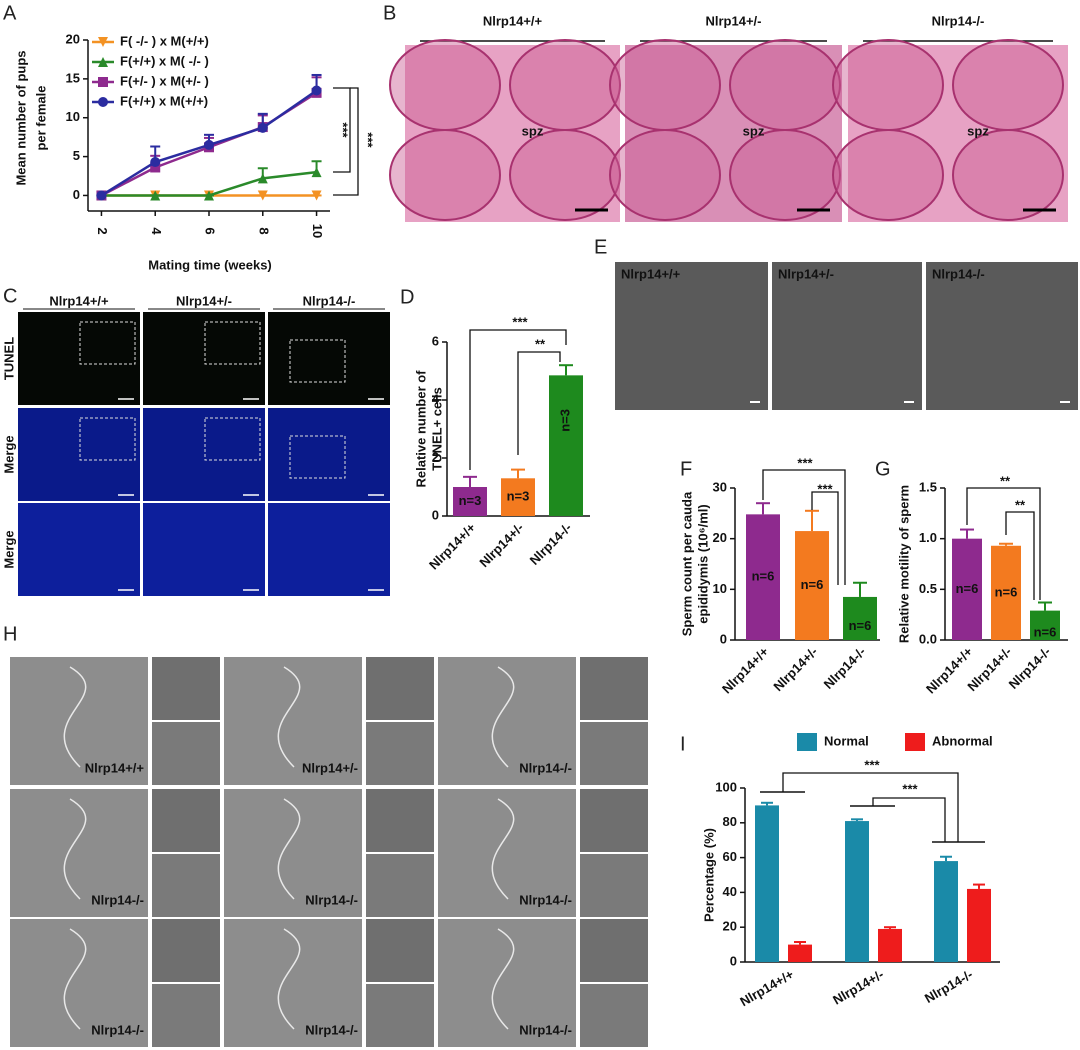 The height and width of the screenshot is (1050, 1080). I want to click on legend-label: Abnormal, so click(962, 740).